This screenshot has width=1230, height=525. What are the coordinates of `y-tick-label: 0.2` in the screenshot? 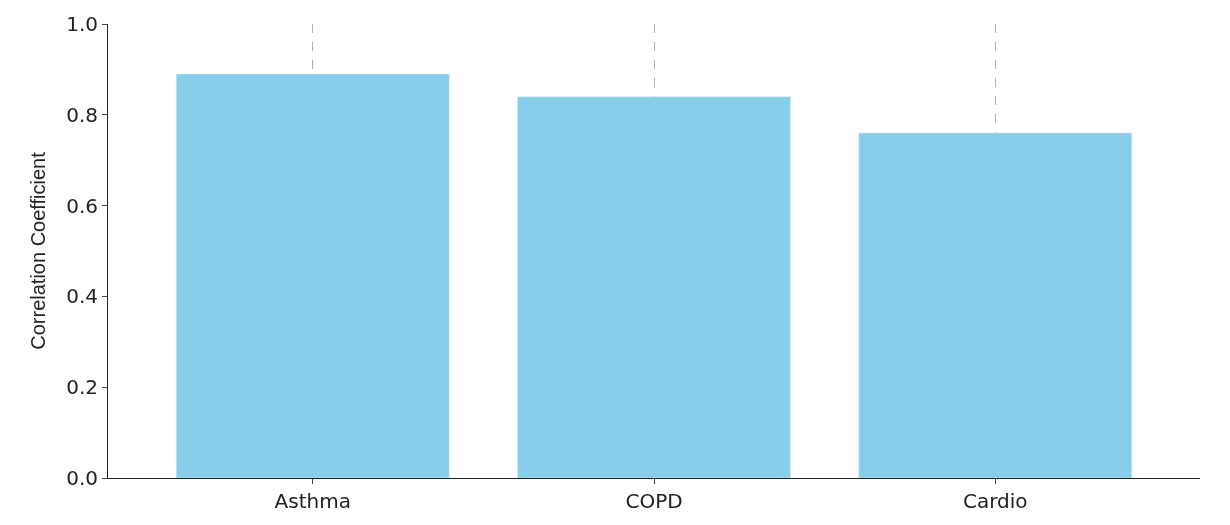 It's located at (82, 387).